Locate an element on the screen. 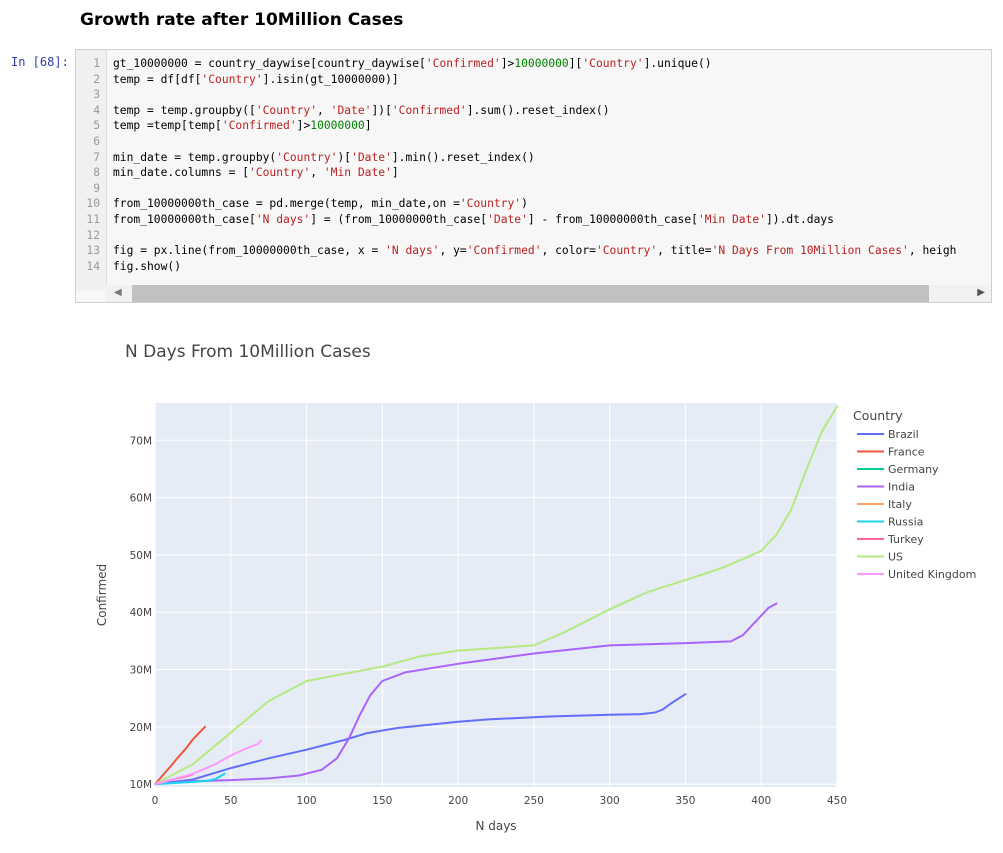 This screenshot has height=853, width=1003. legend-label-india: India is located at coordinates (901, 487).